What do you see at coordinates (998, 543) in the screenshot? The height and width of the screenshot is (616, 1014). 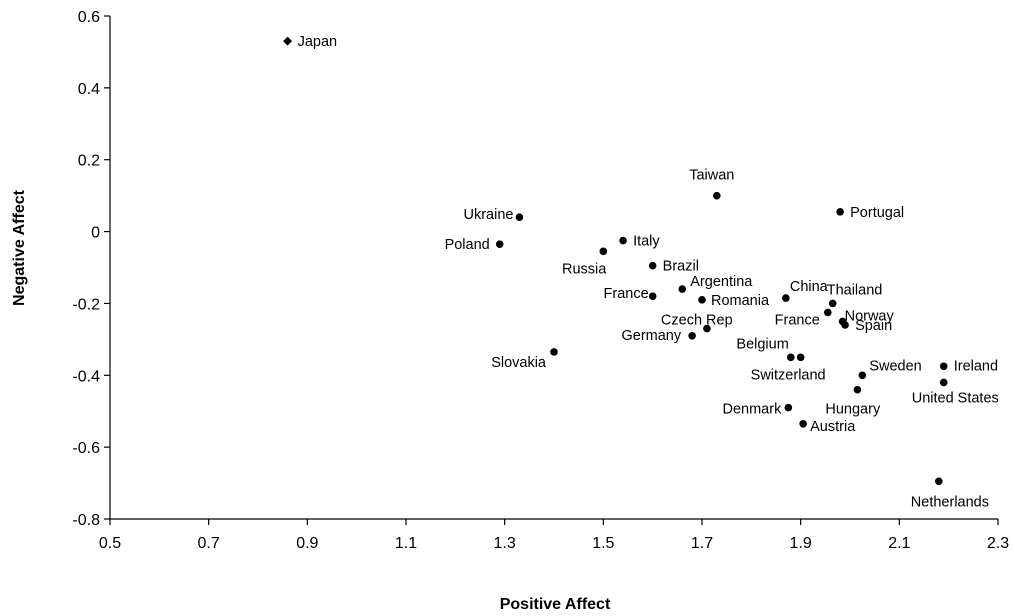 I see `x-tick-label: 2.3` at bounding box center [998, 543].